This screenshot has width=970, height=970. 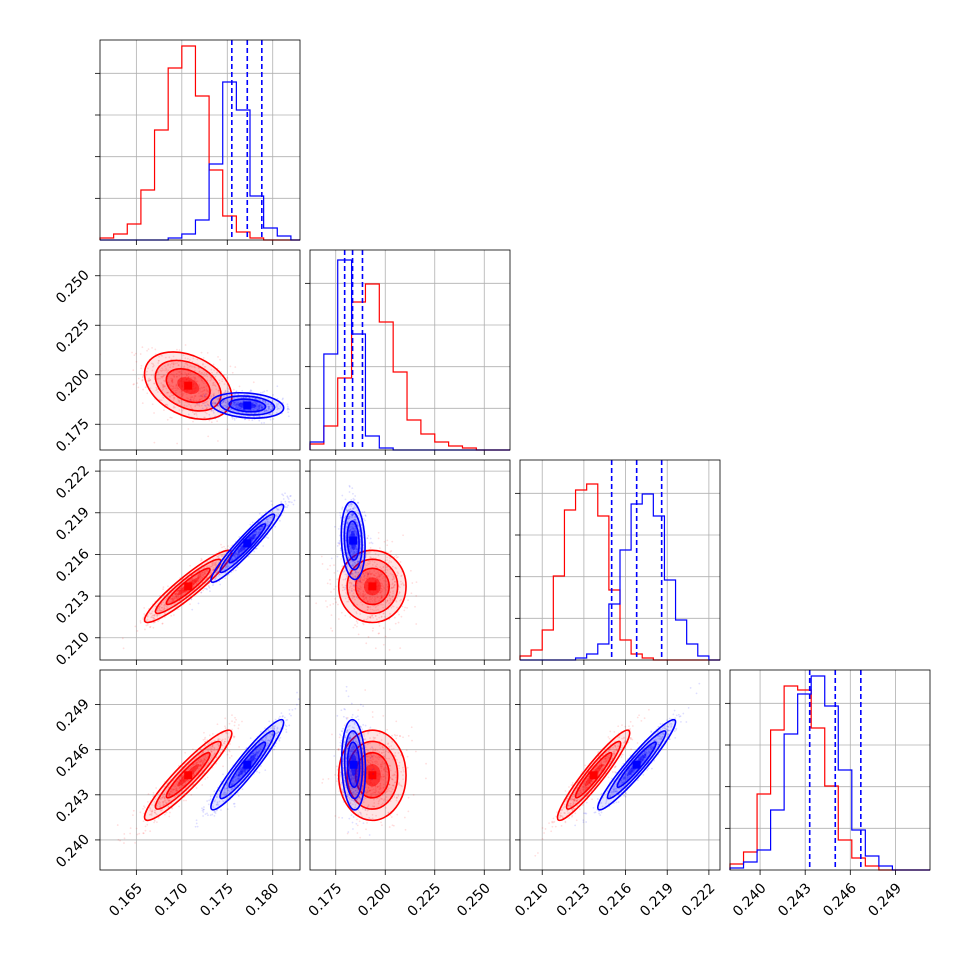 What do you see at coordinates (73, 436) in the screenshot?
I see `y-tick-label: 0.175` at bounding box center [73, 436].